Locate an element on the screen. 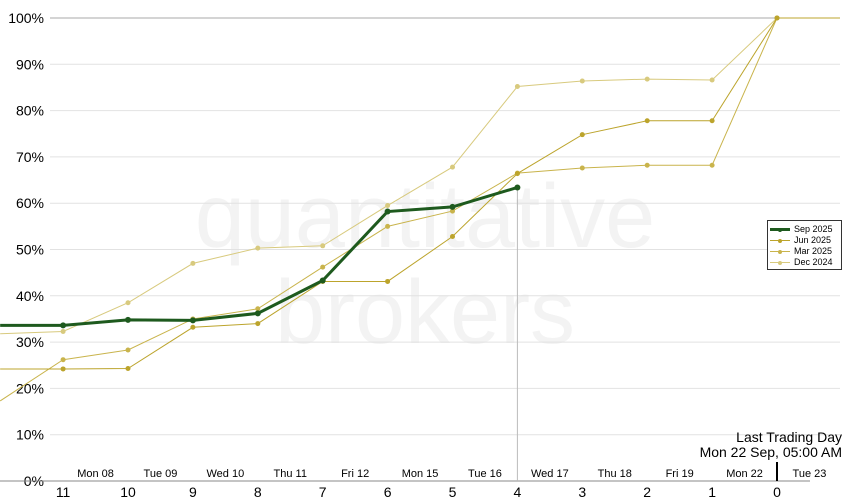 The width and height of the screenshot is (850, 500). last-trading-day-label: Last Trading Day Mon 22 Sep, 05:00 AM is located at coordinates (771, 445).